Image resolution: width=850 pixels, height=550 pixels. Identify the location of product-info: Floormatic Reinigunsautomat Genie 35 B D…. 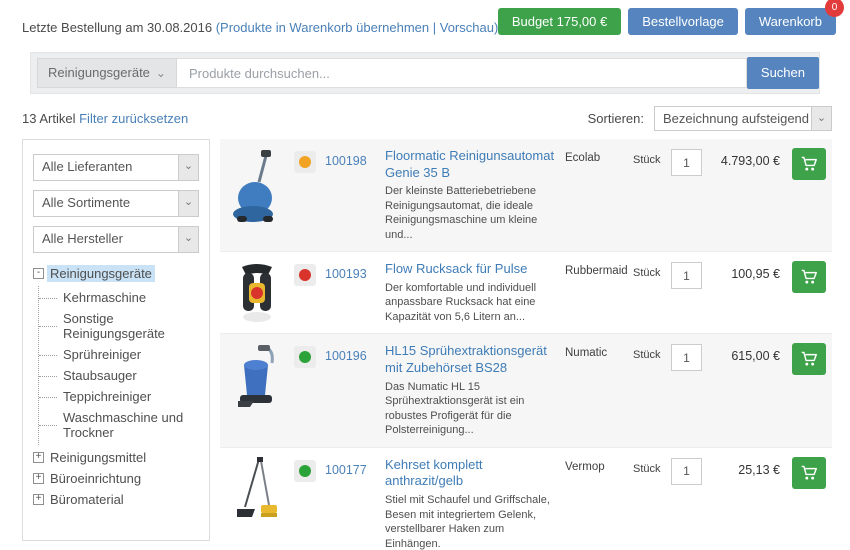
(471, 195).